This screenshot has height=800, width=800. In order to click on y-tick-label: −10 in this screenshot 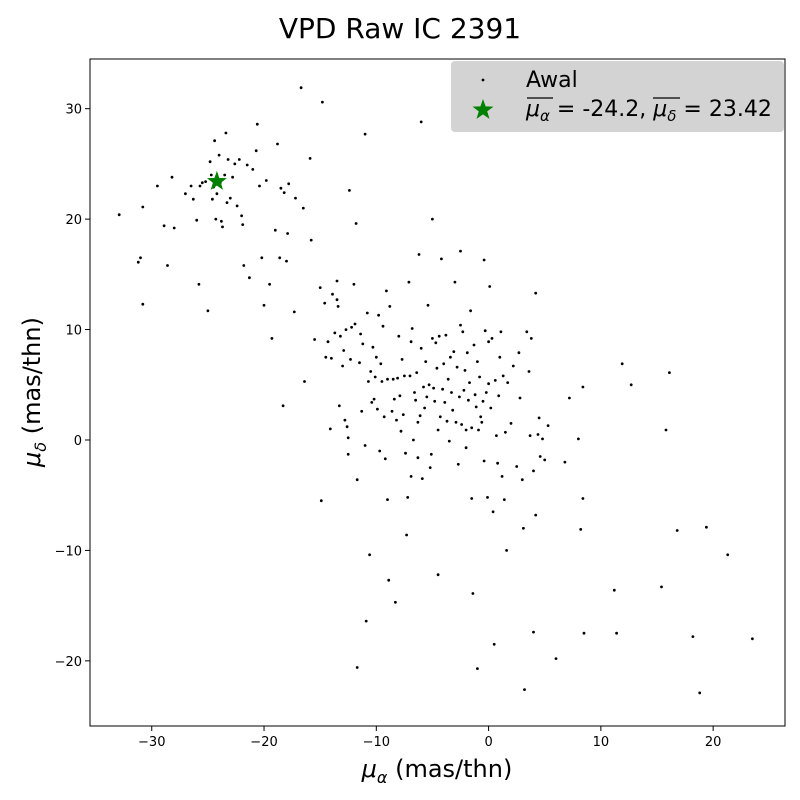, I will do `click(68, 551)`.